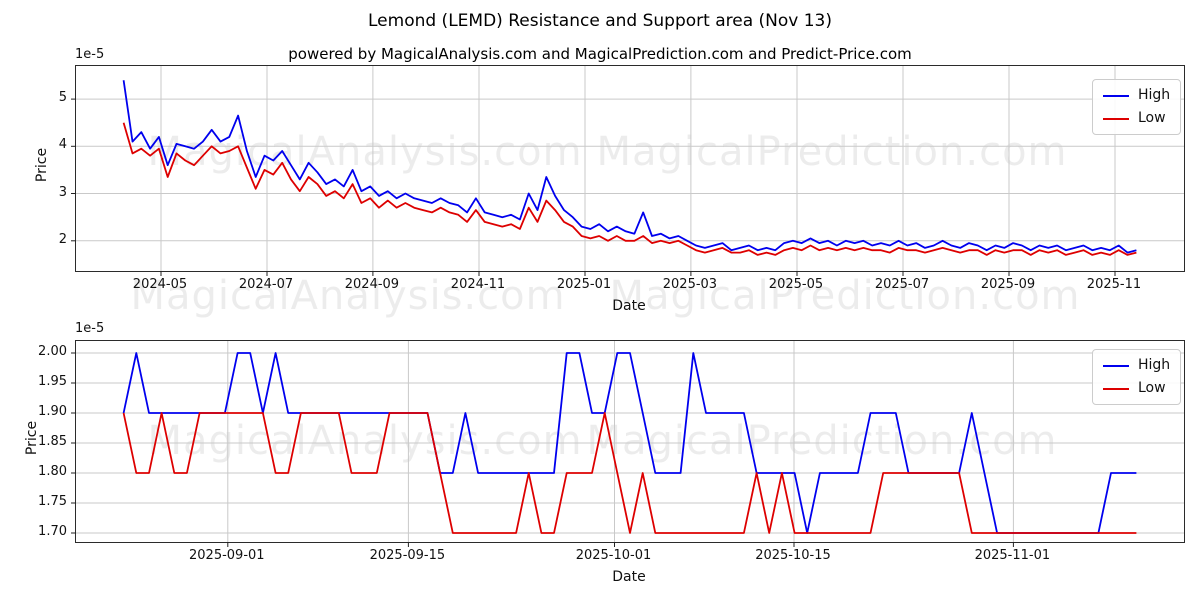 The height and width of the screenshot is (600, 1200). I want to click on top-chart-x-axis-label: Date, so click(629, 306).